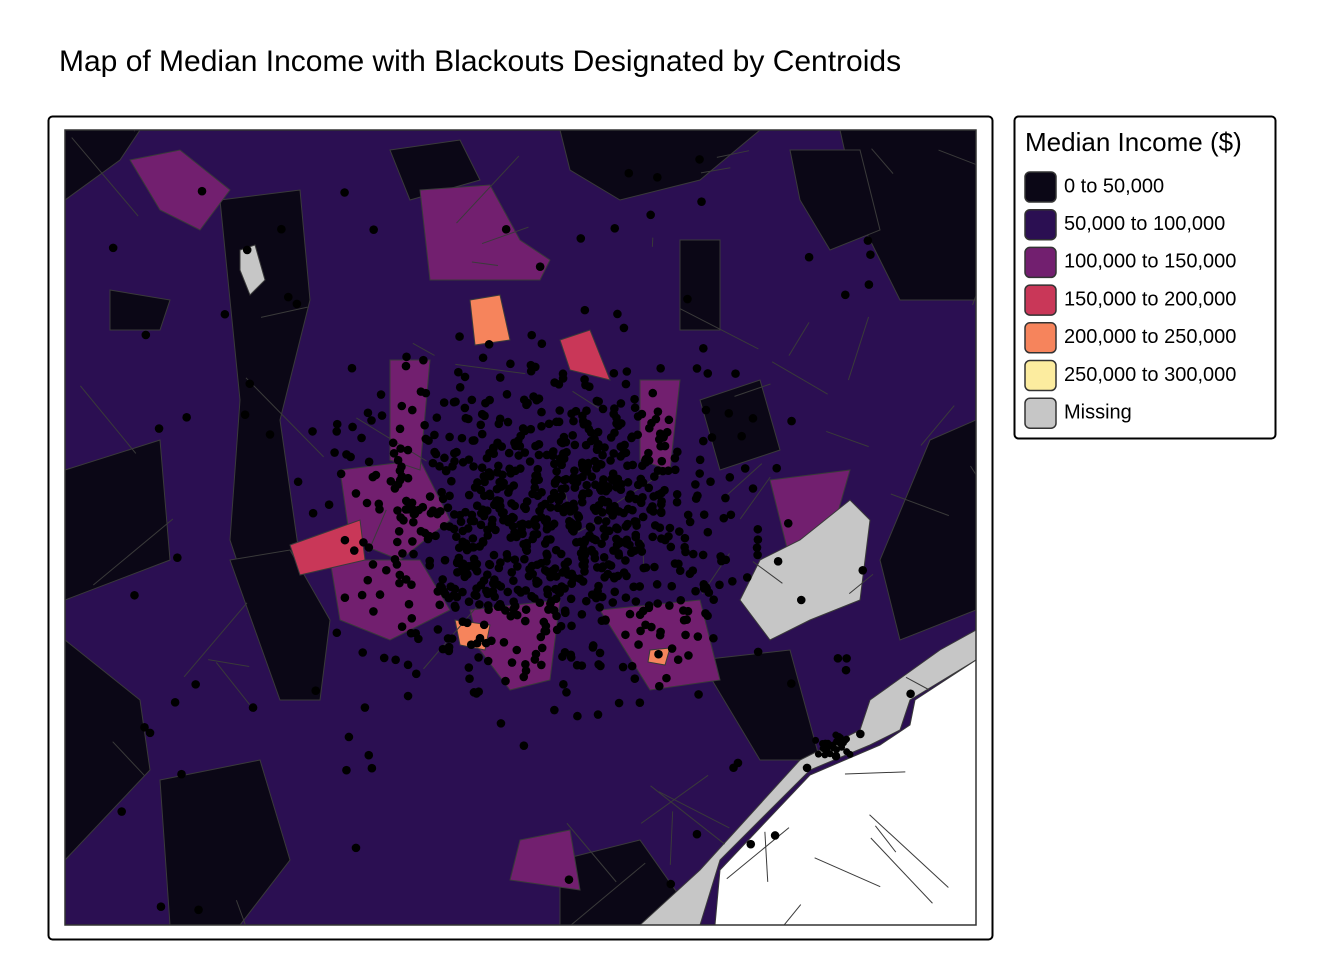 The height and width of the screenshot is (965, 1344). What do you see at coordinates (1133, 142) in the screenshot?
I see `legend-title: Median Income ($)` at bounding box center [1133, 142].